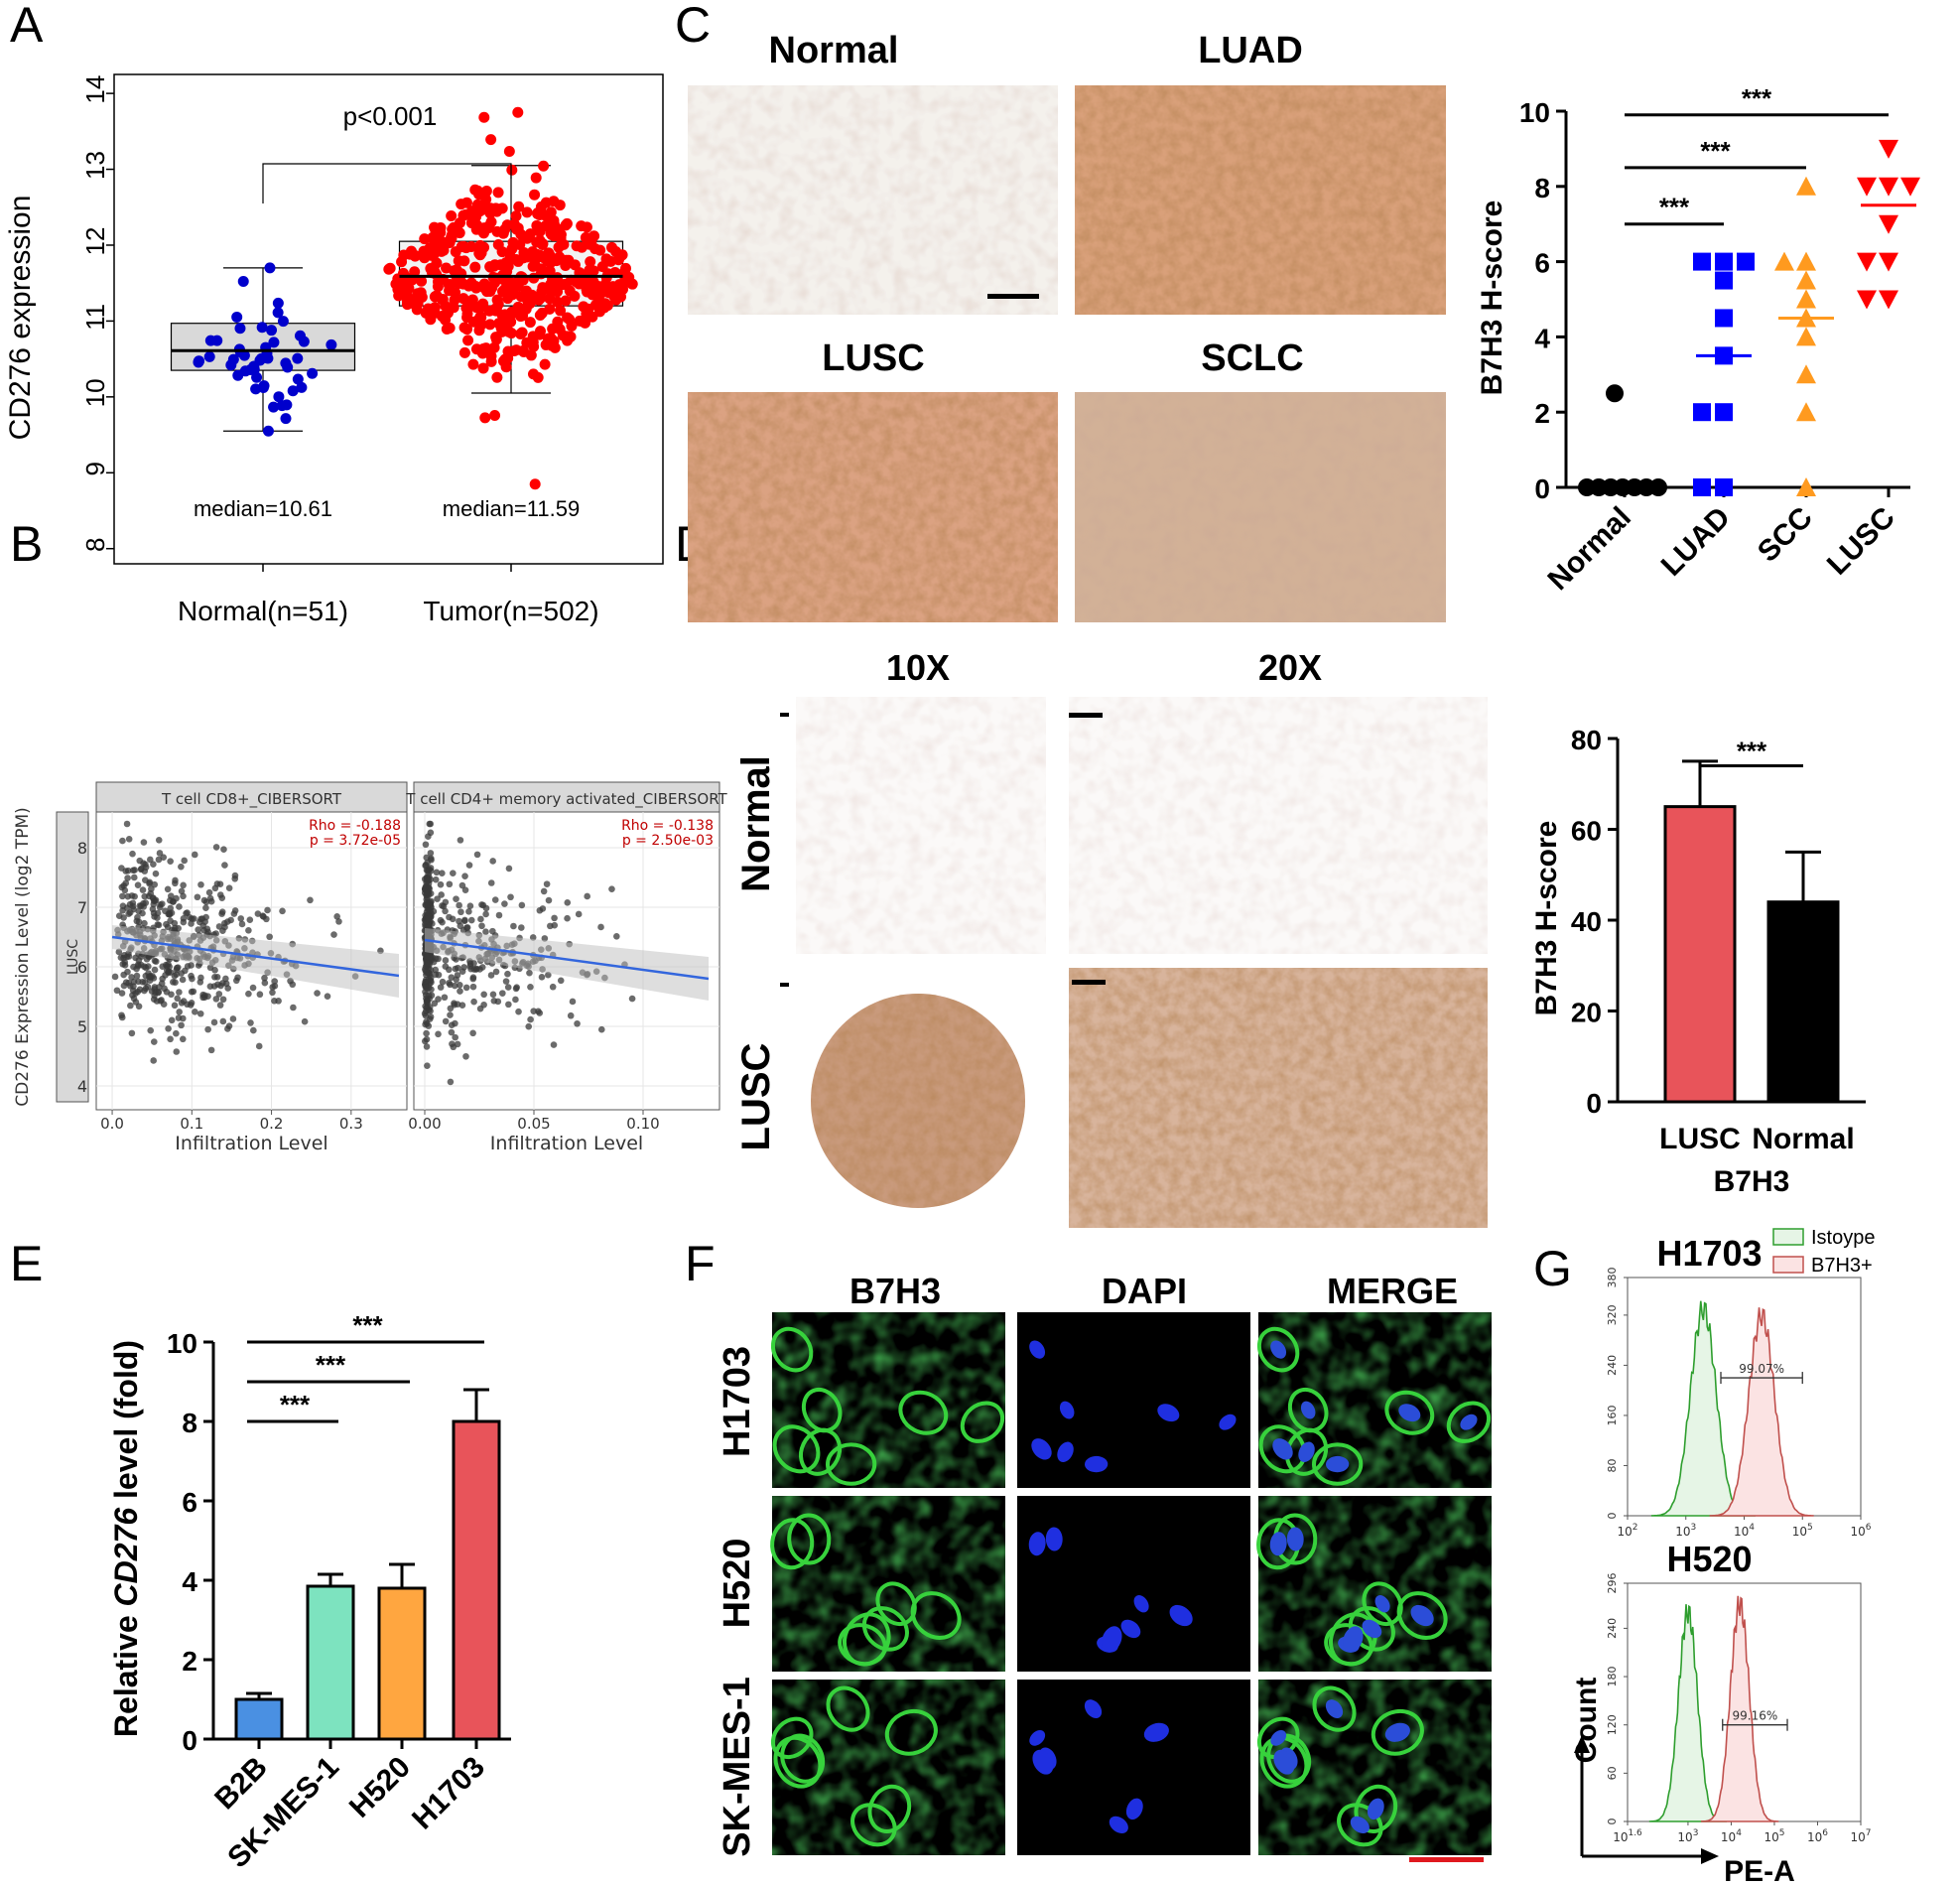 The width and height of the screenshot is (1960, 1885). Describe the element at coordinates (1542, 338) in the screenshot. I see `c-ytick-label: 4` at that location.